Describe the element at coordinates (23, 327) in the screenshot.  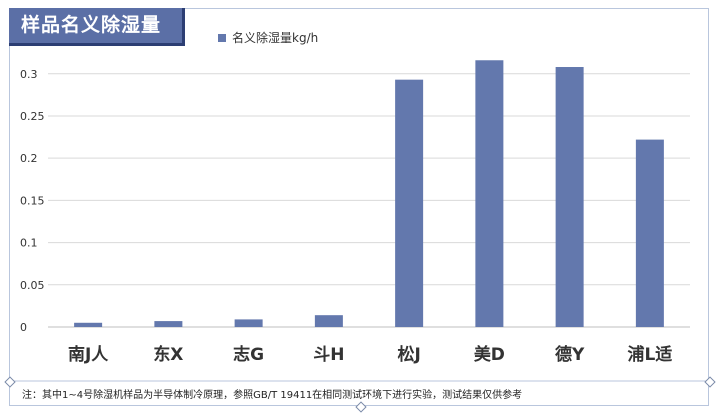
I see `y-tick-label: 0` at that location.